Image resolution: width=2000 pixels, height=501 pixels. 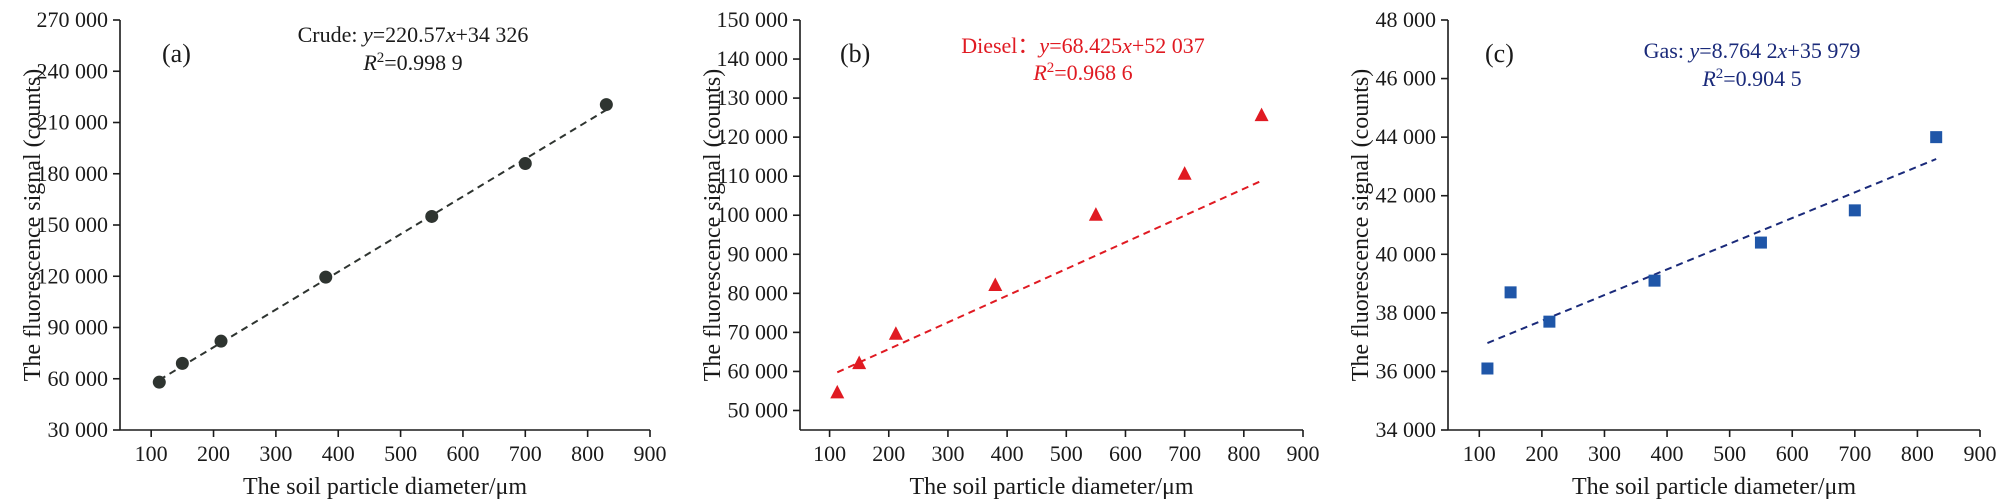 What do you see at coordinates (1406, 78) in the screenshot?
I see `y-tick-label: 46 000` at bounding box center [1406, 78].